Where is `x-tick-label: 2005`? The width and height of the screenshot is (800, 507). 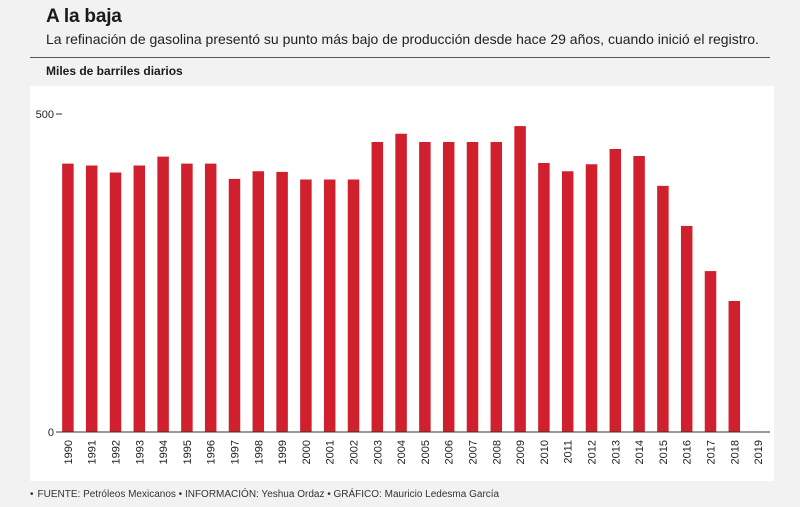
x-tick-label: 2005 is located at coordinates (426, 452).